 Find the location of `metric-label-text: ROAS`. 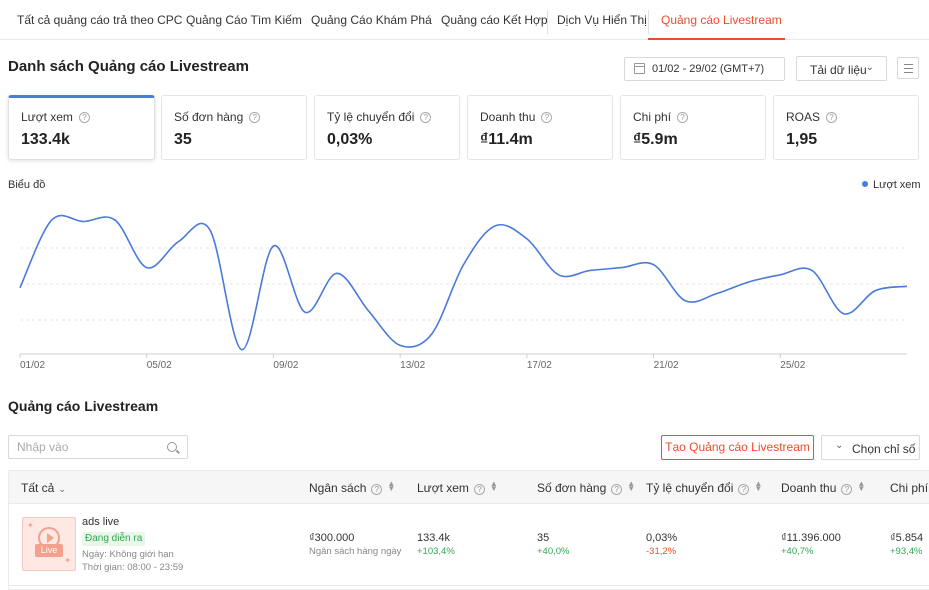

metric-label-text: ROAS is located at coordinates (803, 117).